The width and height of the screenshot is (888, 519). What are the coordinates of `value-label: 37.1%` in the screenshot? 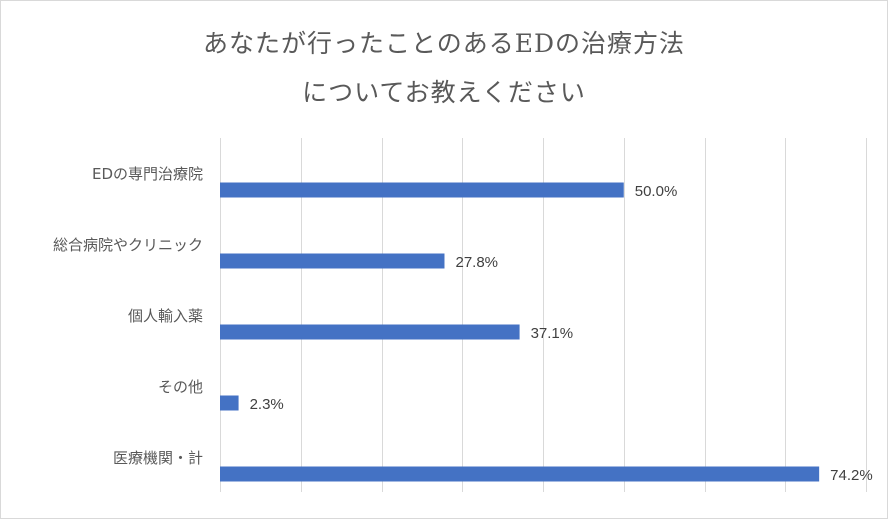 It's located at (552, 333).